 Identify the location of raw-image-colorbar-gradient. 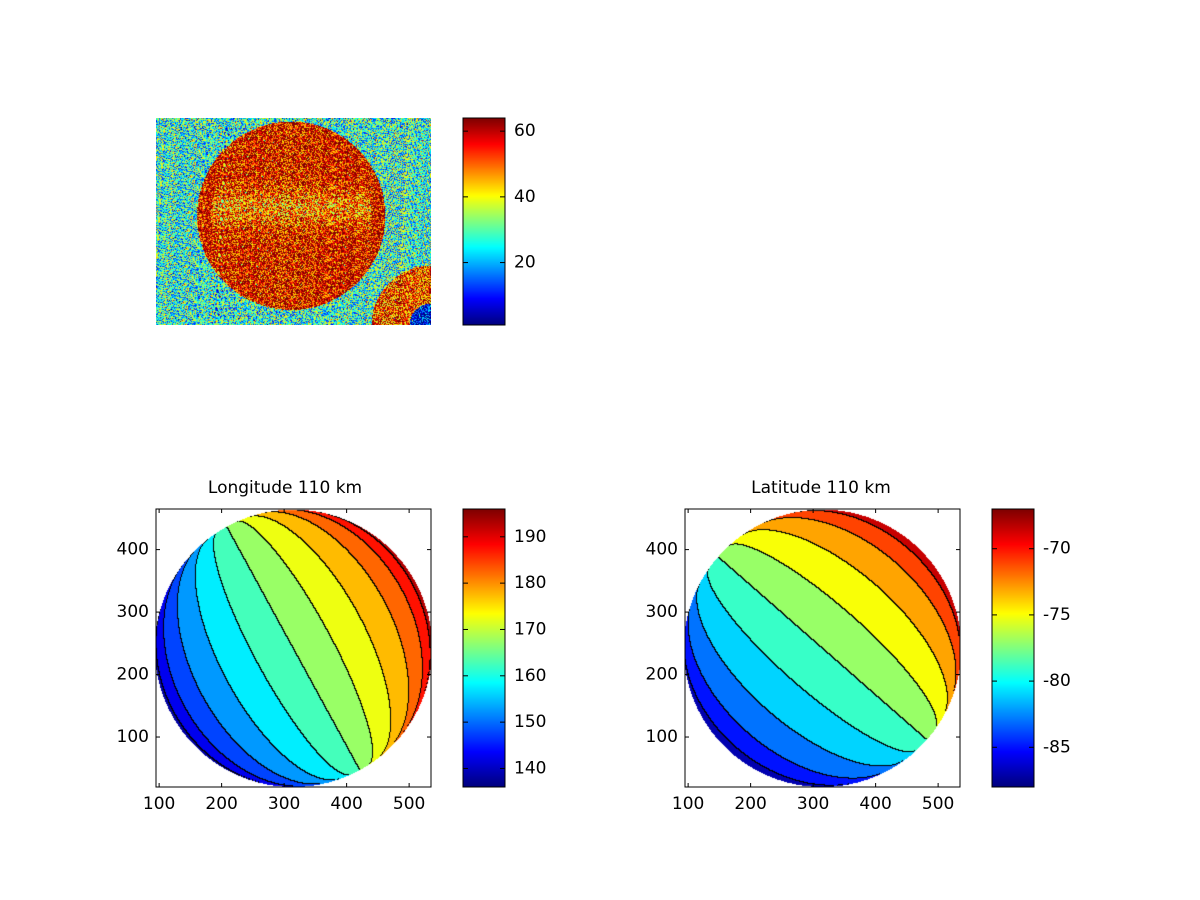
(484, 221).